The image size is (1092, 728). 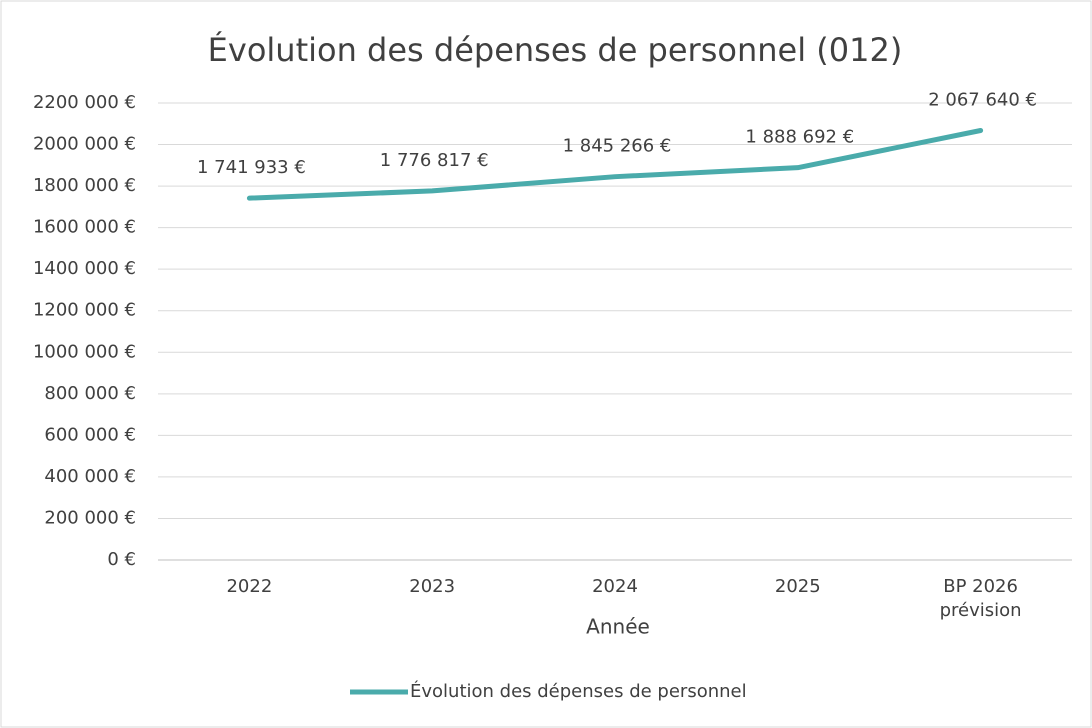 I want to click on y-tick-label: 800 000 €, so click(x=90, y=393).